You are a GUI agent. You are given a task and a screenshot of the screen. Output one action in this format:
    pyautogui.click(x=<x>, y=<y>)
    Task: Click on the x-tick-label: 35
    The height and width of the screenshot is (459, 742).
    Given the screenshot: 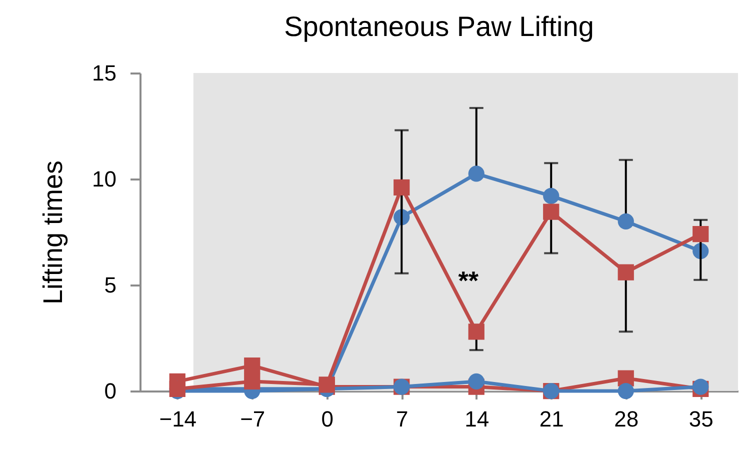 What is the action you would take?
    pyautogui.click(x=701, y=419)
    